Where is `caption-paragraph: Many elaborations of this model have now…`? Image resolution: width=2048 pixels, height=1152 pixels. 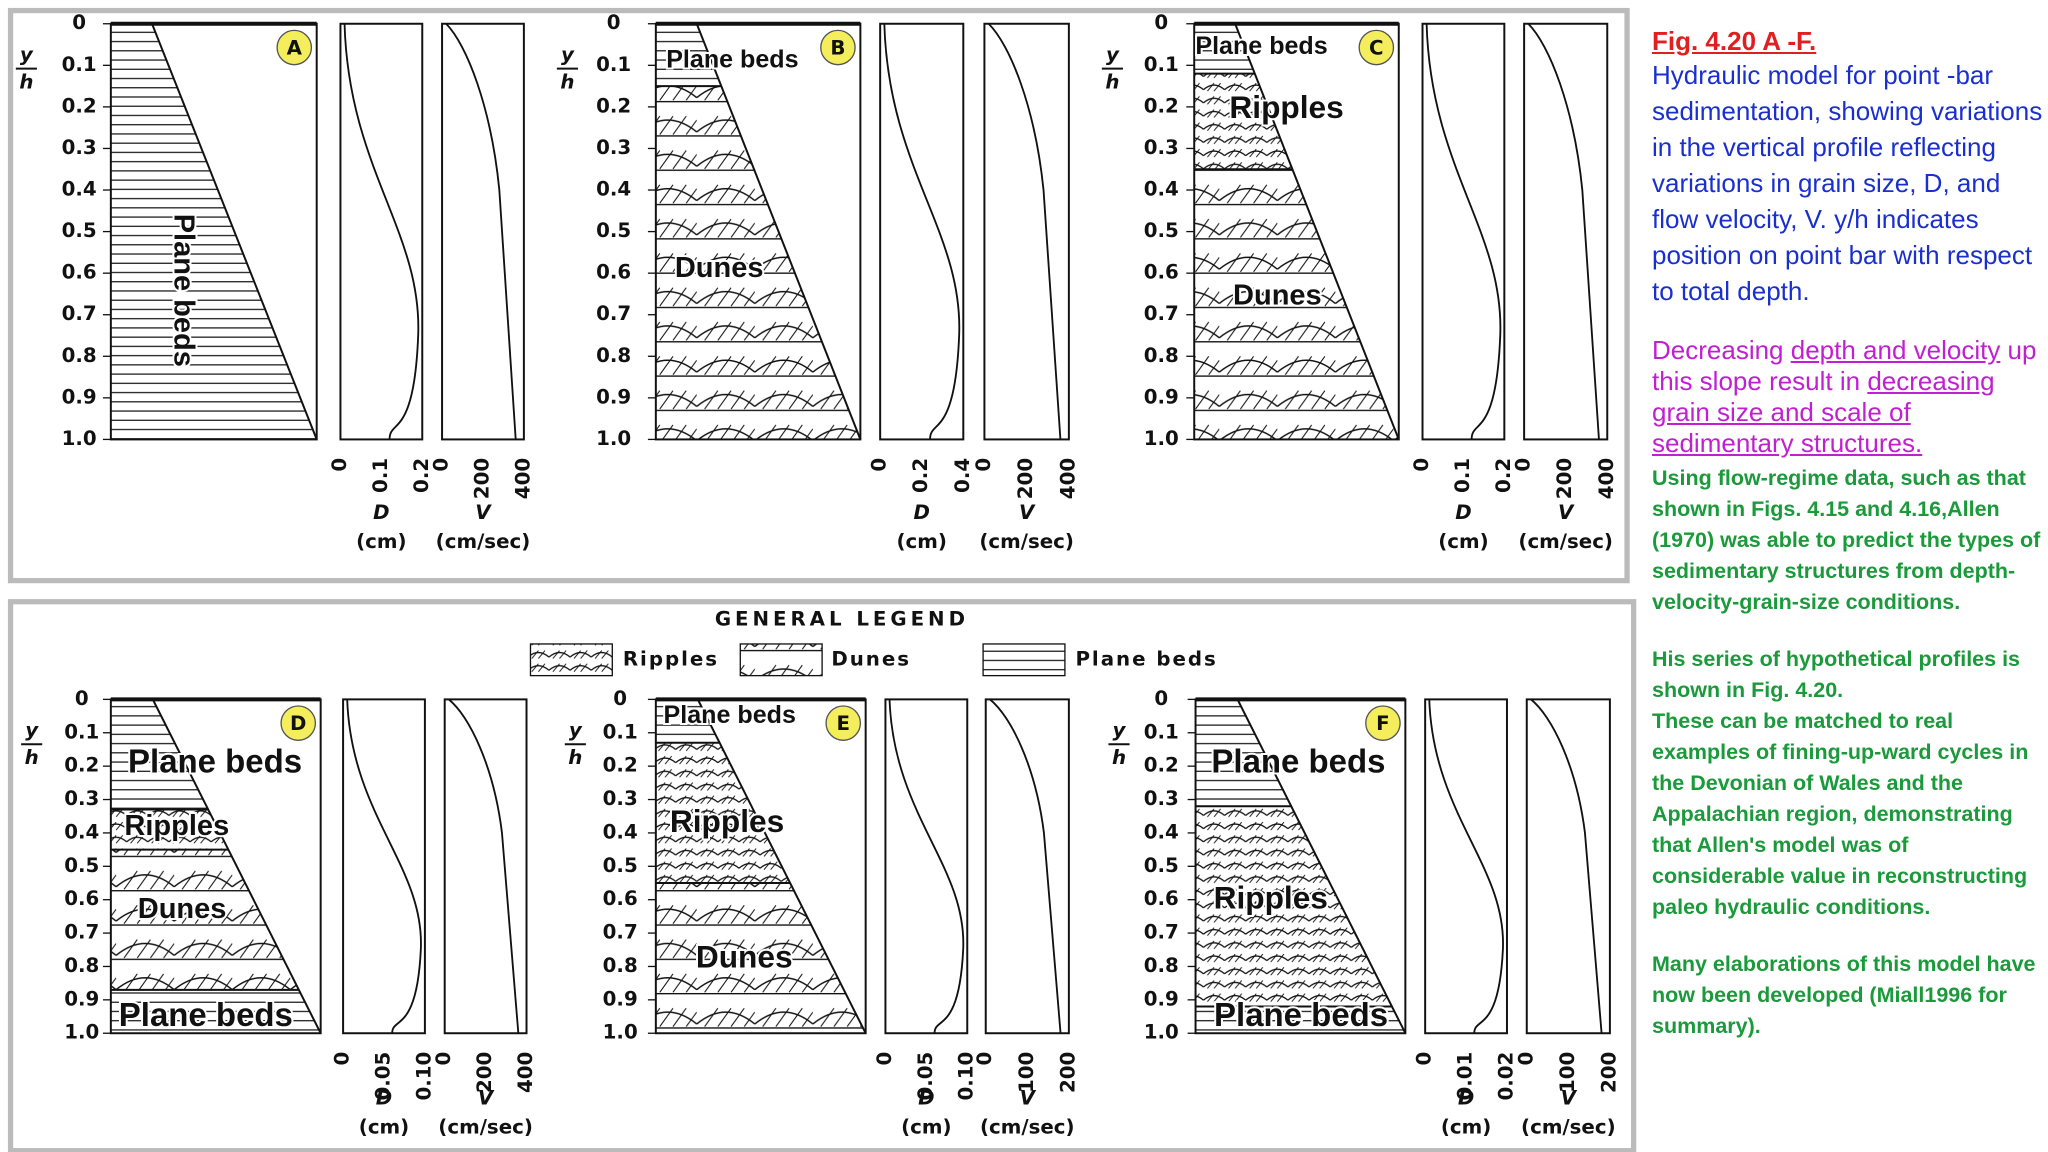 caption-paragraph: Many elaborations of this model have now… is located at coordinates (1844, 995).